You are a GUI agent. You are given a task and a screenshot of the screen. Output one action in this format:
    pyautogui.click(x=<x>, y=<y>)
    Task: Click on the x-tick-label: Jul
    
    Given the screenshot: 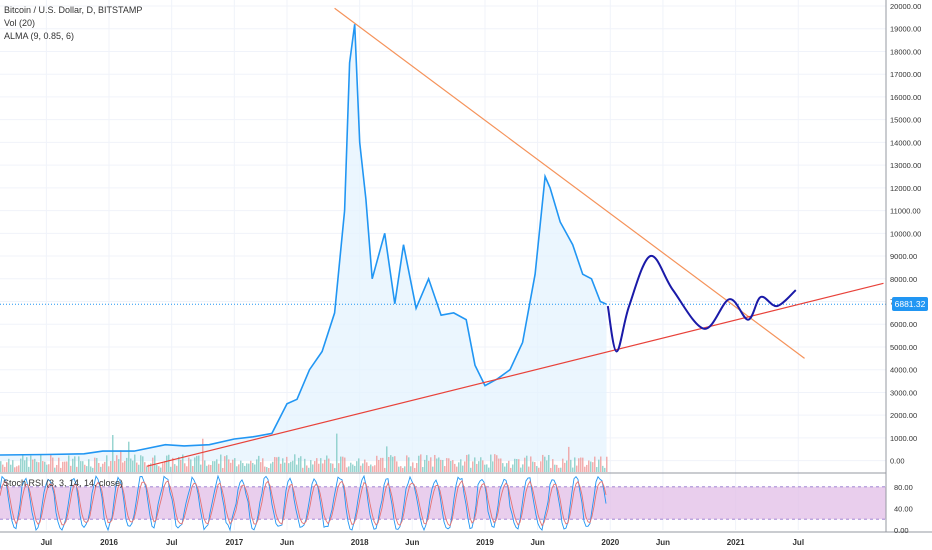 What is the action you would take?
    pyautogui.click(x=47, y=542)
    